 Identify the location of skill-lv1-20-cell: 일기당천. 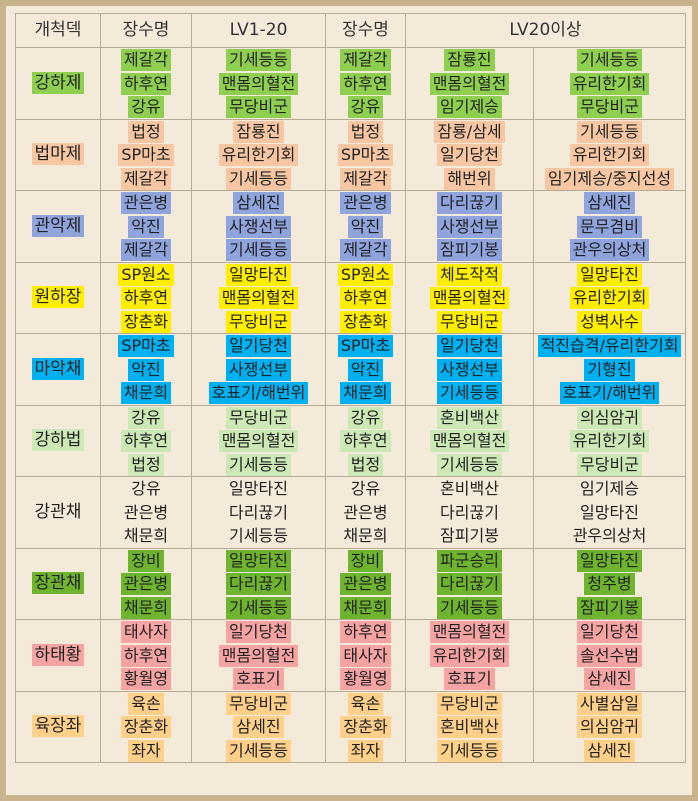
(258, 345).